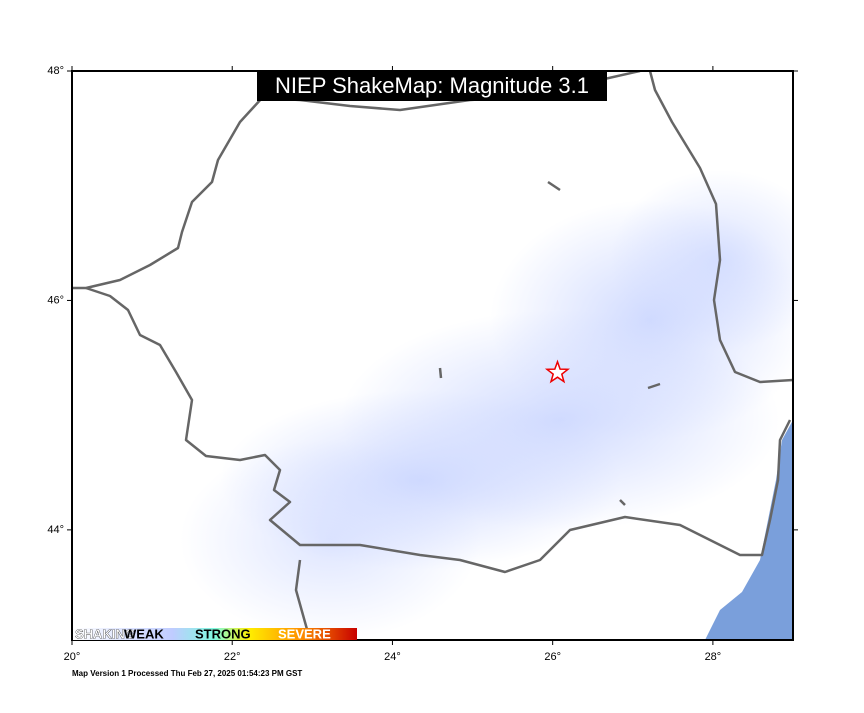 This screenshot has height=713, width=864. I want to click on legend-label: WEAK, so click(144, 633).